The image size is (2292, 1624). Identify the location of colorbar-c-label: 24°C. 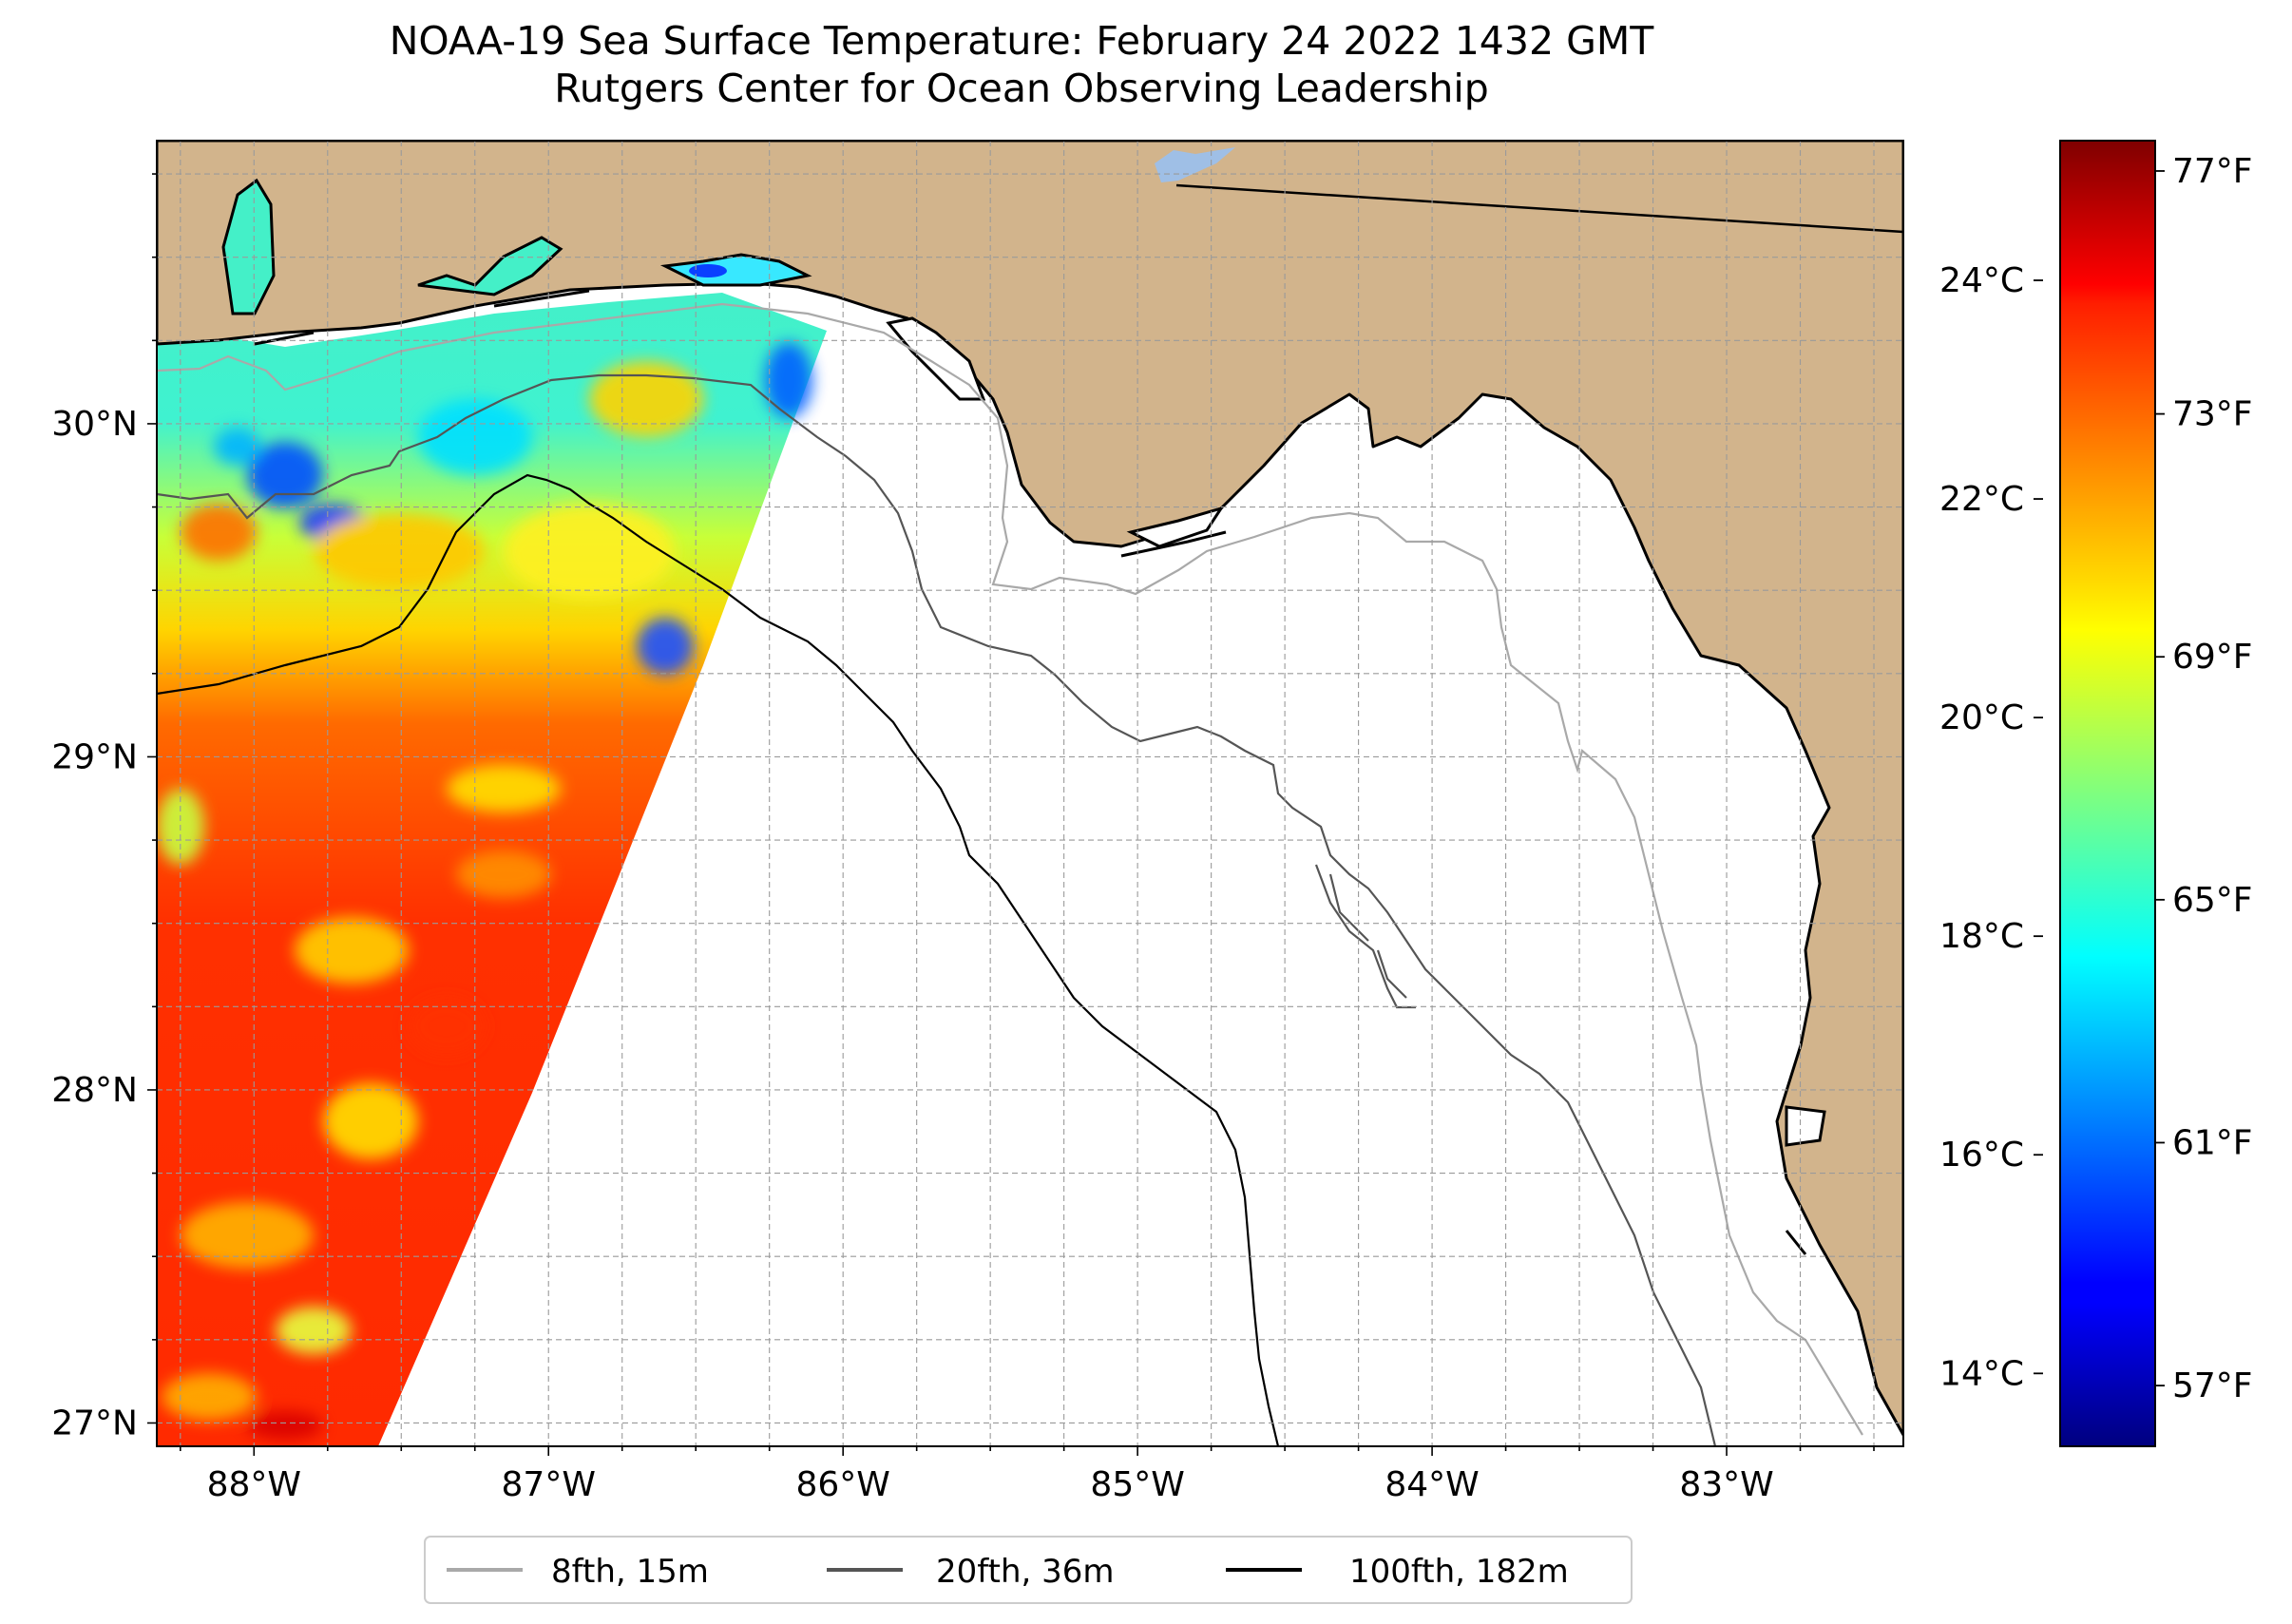
(1981, 280).